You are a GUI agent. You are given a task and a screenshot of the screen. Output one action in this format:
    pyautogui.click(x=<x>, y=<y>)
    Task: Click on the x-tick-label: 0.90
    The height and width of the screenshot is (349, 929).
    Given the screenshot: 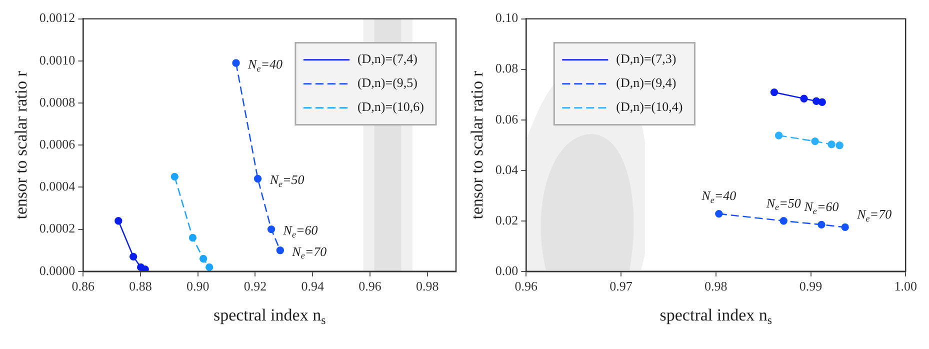 What is the action you would take?
    pyautogui.click(x=198, y=286)
    